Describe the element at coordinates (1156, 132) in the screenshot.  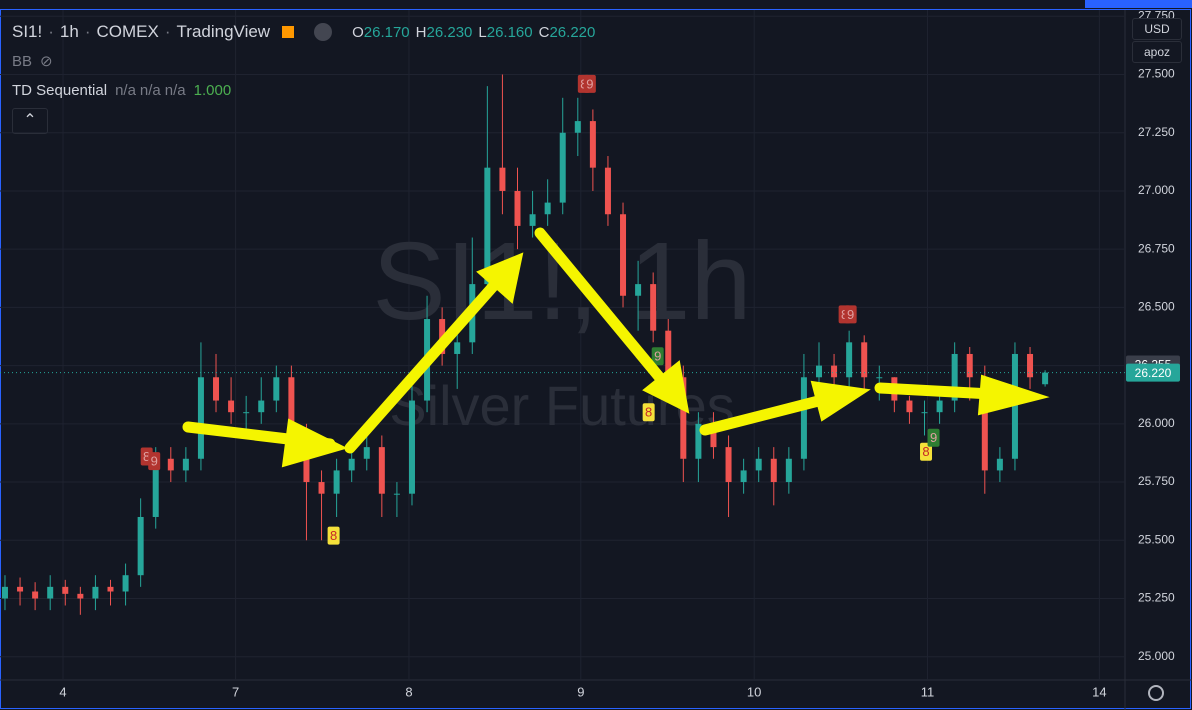
I see `y-tick-label: 27.250` at that location.